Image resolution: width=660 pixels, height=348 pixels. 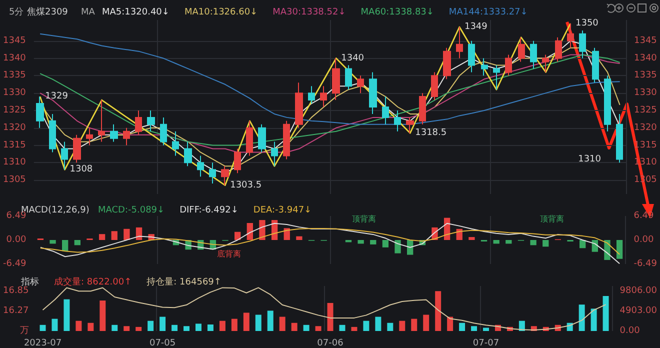 What do you see at coordinates (14, 93) in the screenshot?
I see `y-tick-label: 1330` at bounding box center [14, 93].